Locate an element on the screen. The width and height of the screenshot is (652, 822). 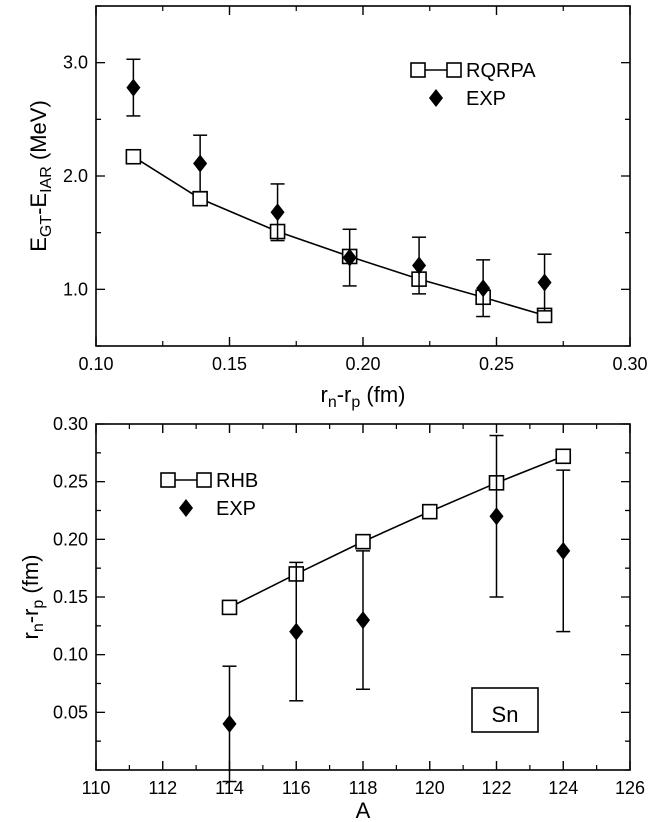
axis-title-part: -E is located at coordinates (38, 204).